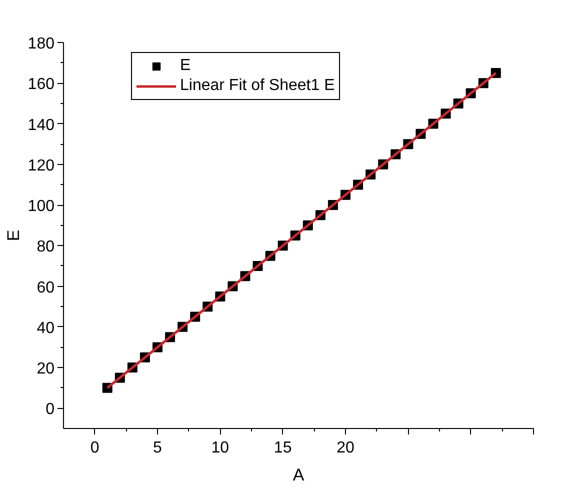 The height and width of the screenshot is (489, 566). I want to click on x-tick-label: 5, so click(157, 448).